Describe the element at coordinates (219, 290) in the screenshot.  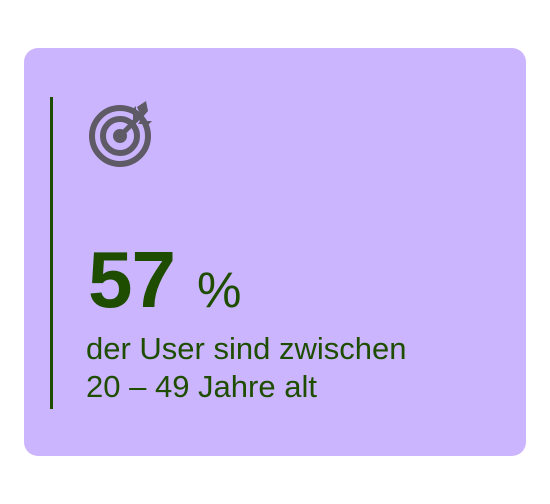
I see `stat-unit: %` at that location.